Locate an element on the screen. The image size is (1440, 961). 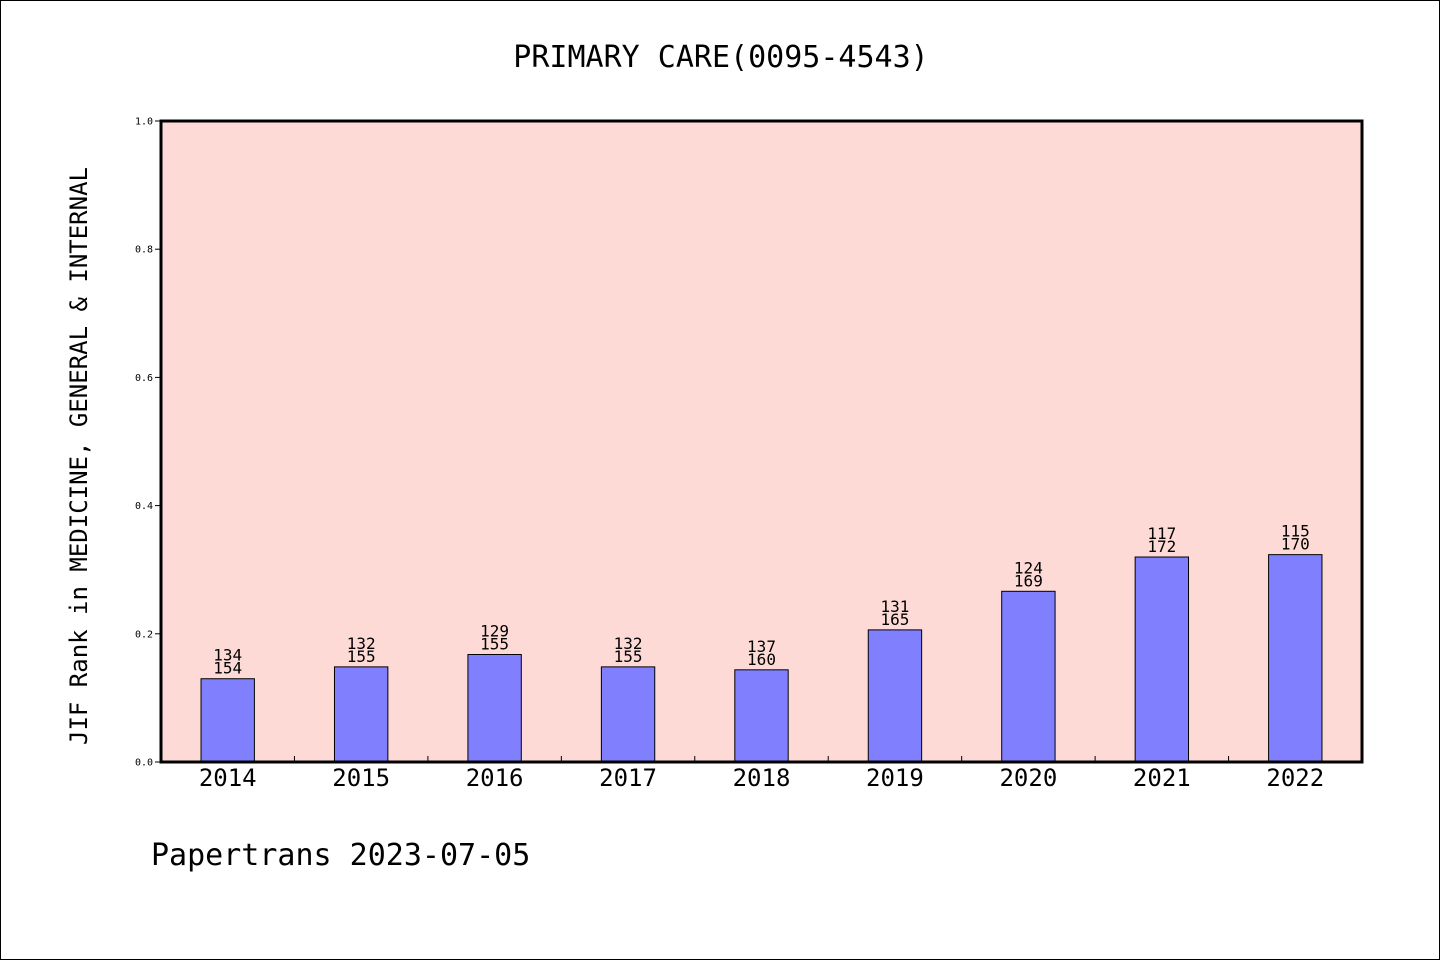
bar-total-label-2020: 169 is located at coordinates (1028, 580).